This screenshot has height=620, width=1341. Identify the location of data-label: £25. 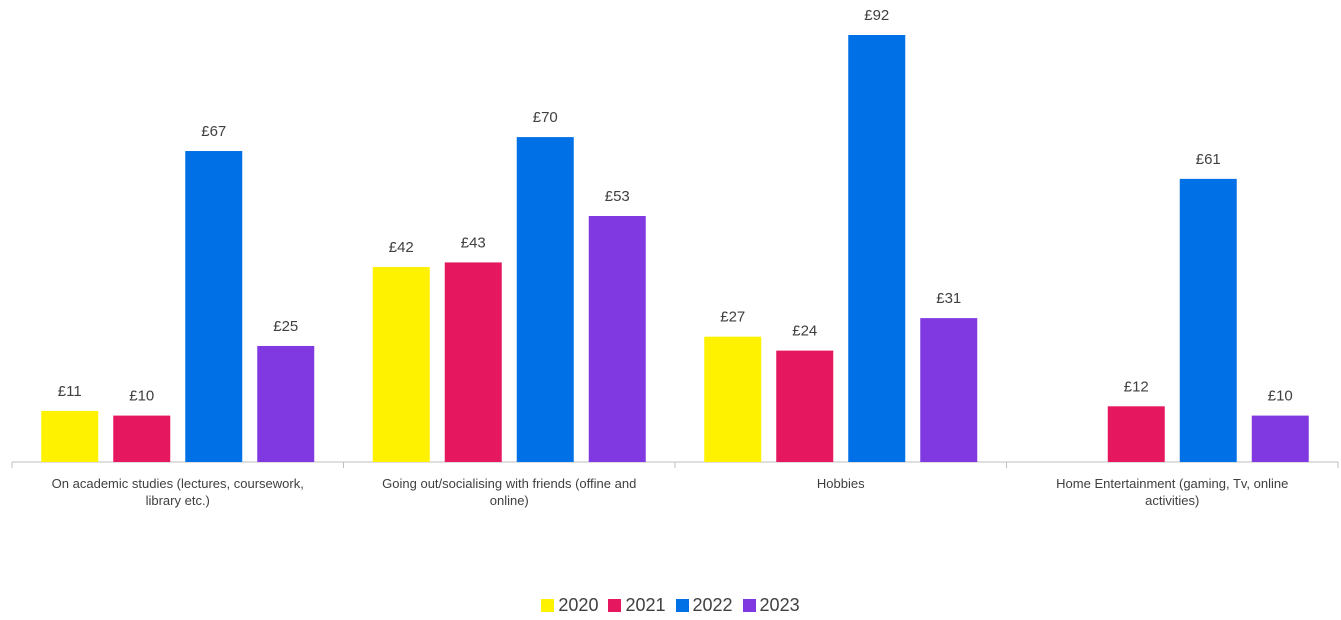
(285, 326).